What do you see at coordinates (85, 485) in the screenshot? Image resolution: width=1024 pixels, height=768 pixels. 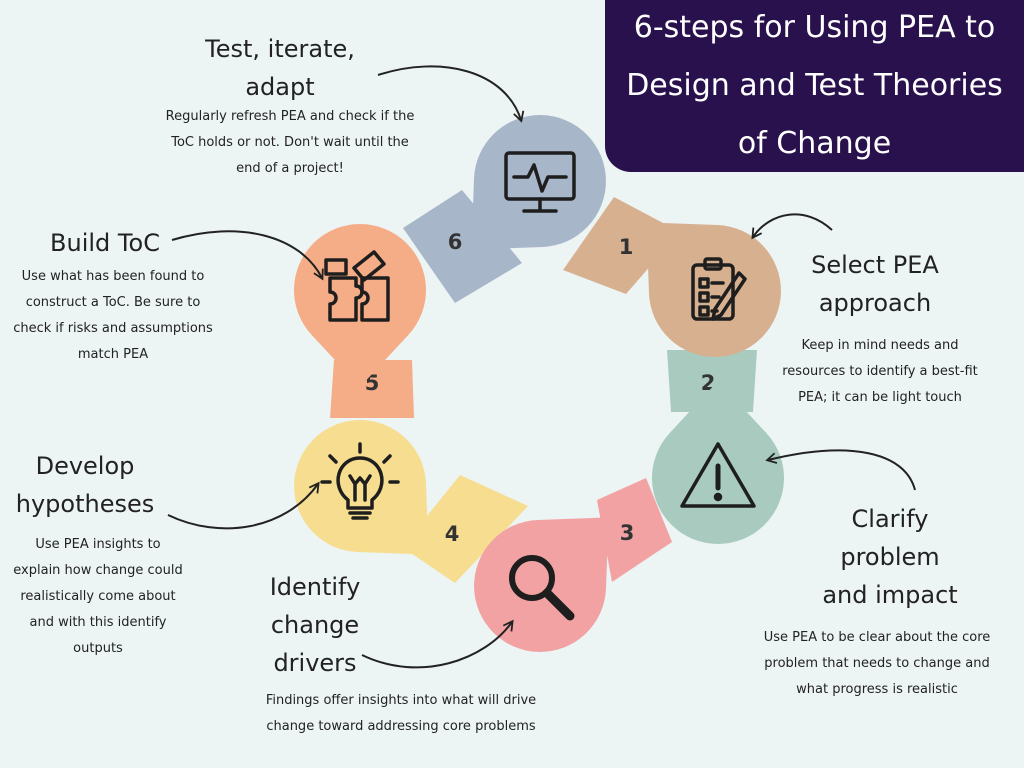 I see `step4-heading: Develop hypotheses` at bounding box center [85, 485].